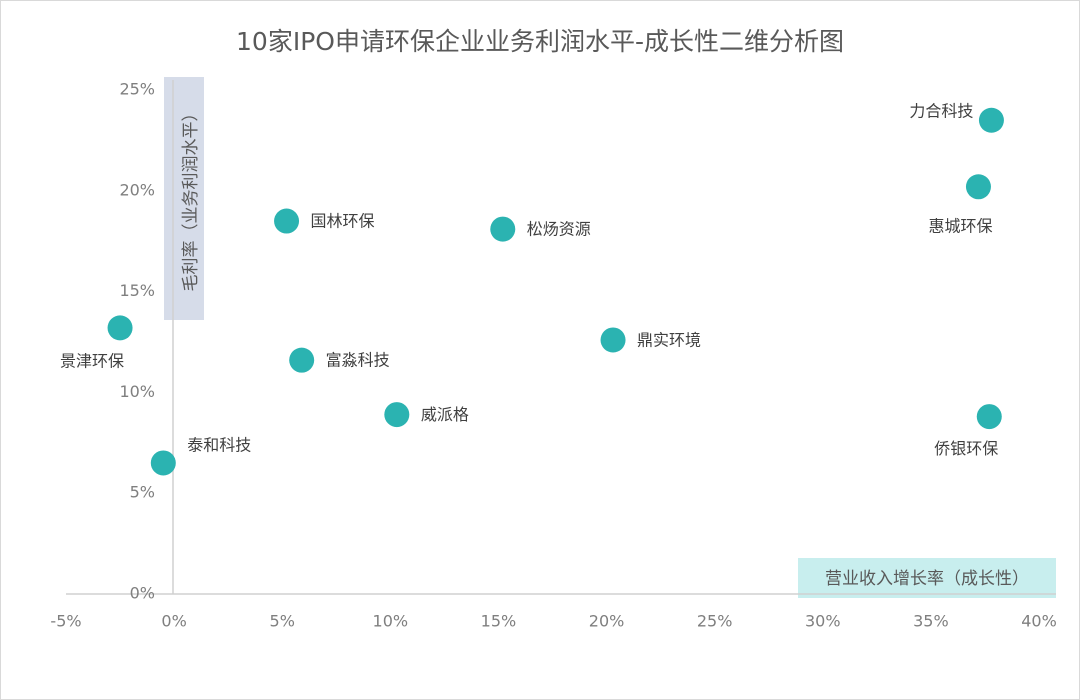 The height and width of the screenshot is (700, 1080). Describe the element at coordinates (137, 391) in the screenshot. I see `y-tick-label: 10%` at that location.